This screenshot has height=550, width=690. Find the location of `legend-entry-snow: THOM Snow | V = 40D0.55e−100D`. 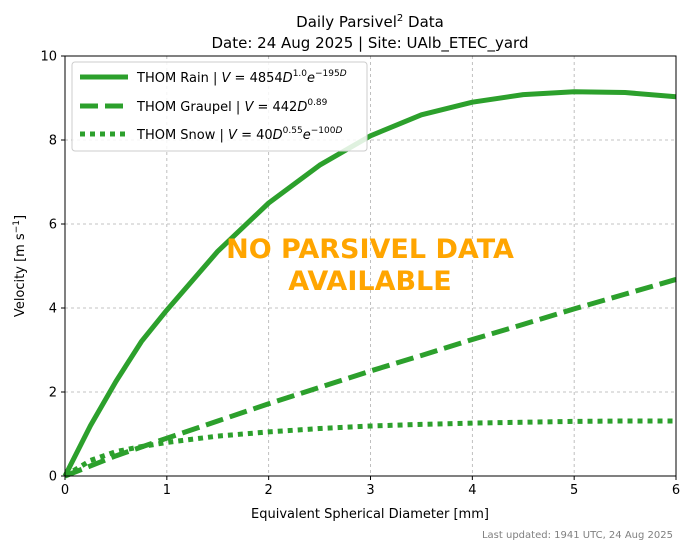

legend-entry-snow: THOM Snow | V = 40D0.55e−100D is located at coordinates (239, 134).